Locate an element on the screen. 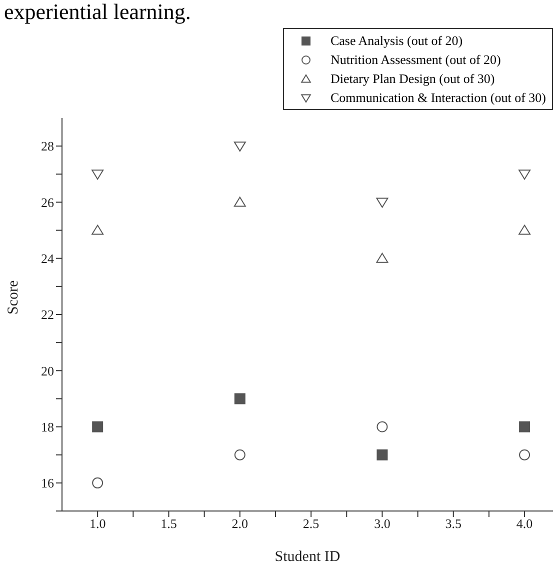  x-tick-label: 2.5 is located at coordinates (311, 524).